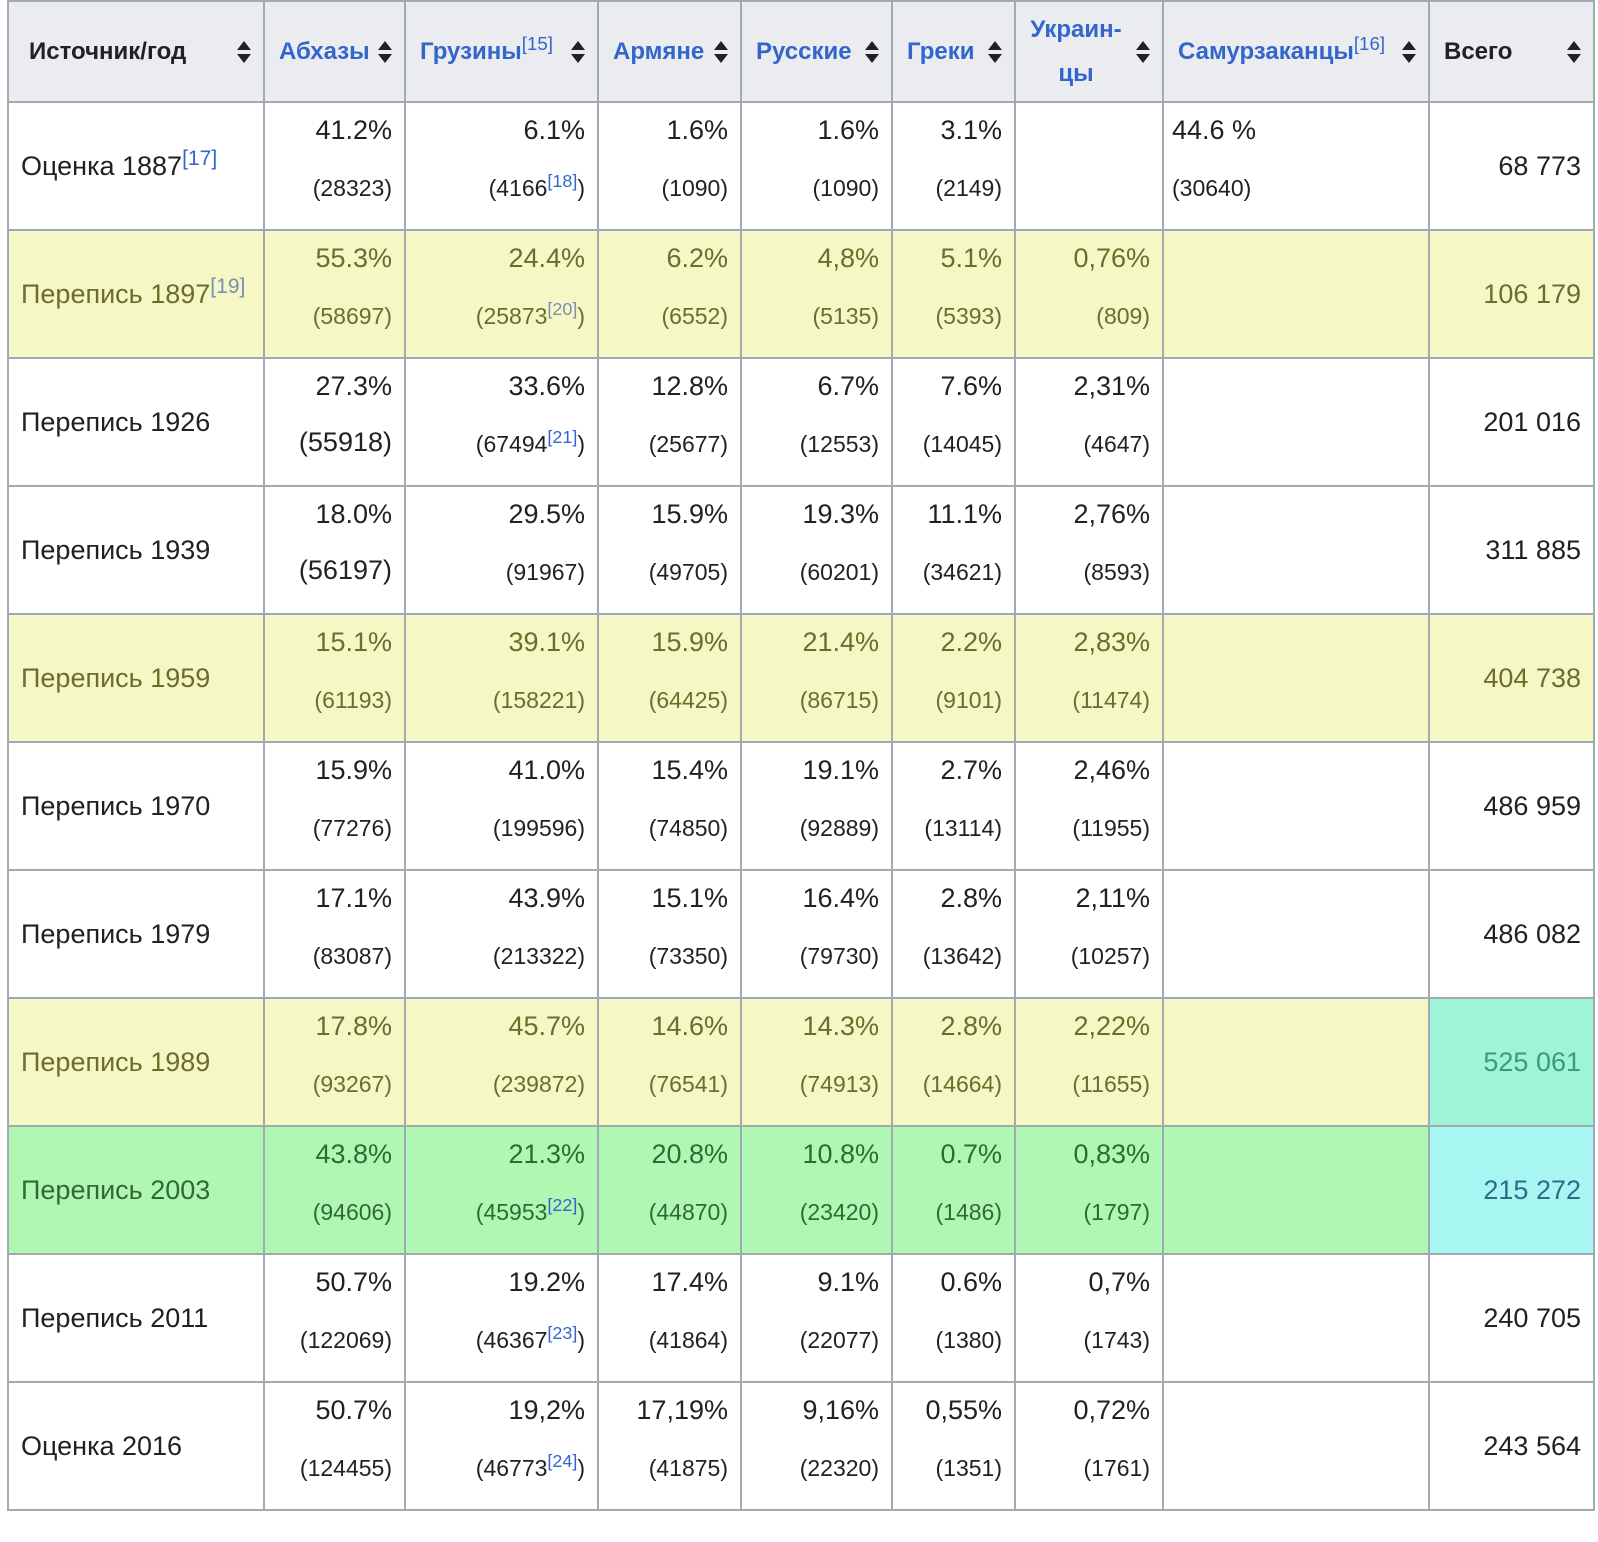  Describe the element at coordinates (1539, 165) in the screenshot. I see `total-value: 68 773` at that location.